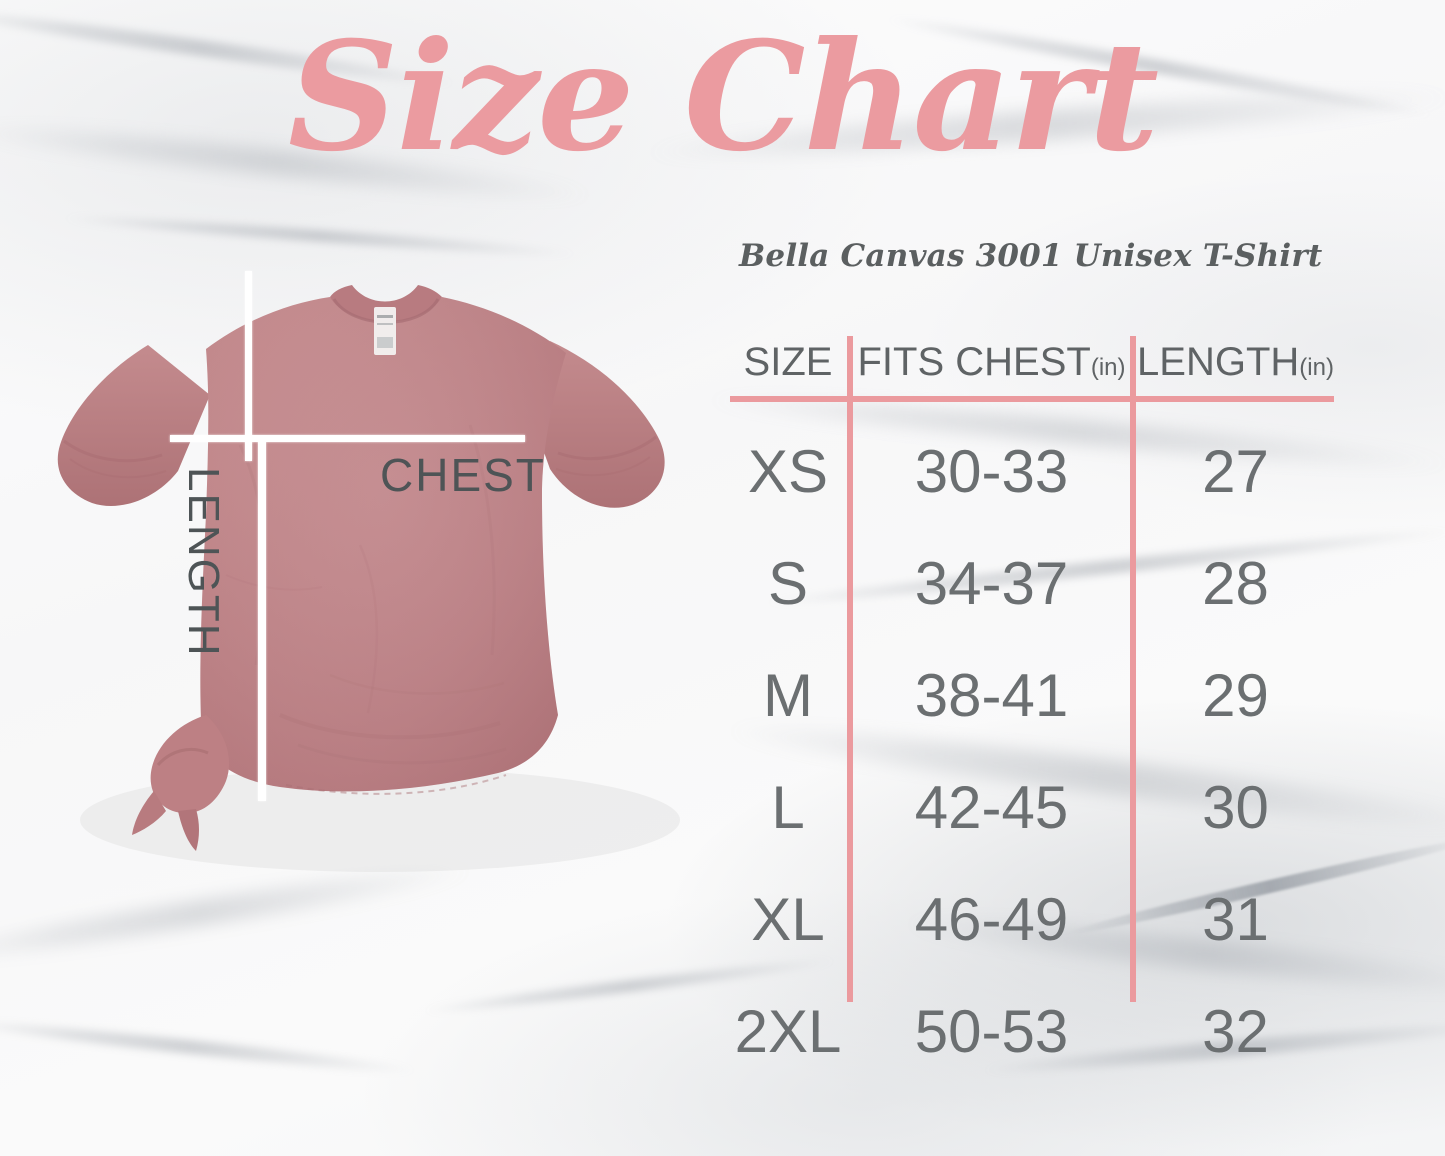 This screenshot has width=1445, height=1156. What do you see at coordinates (991, 919) in the screenshot?
I see `cell-chest: 46-49` at bounding box center [991, 919].